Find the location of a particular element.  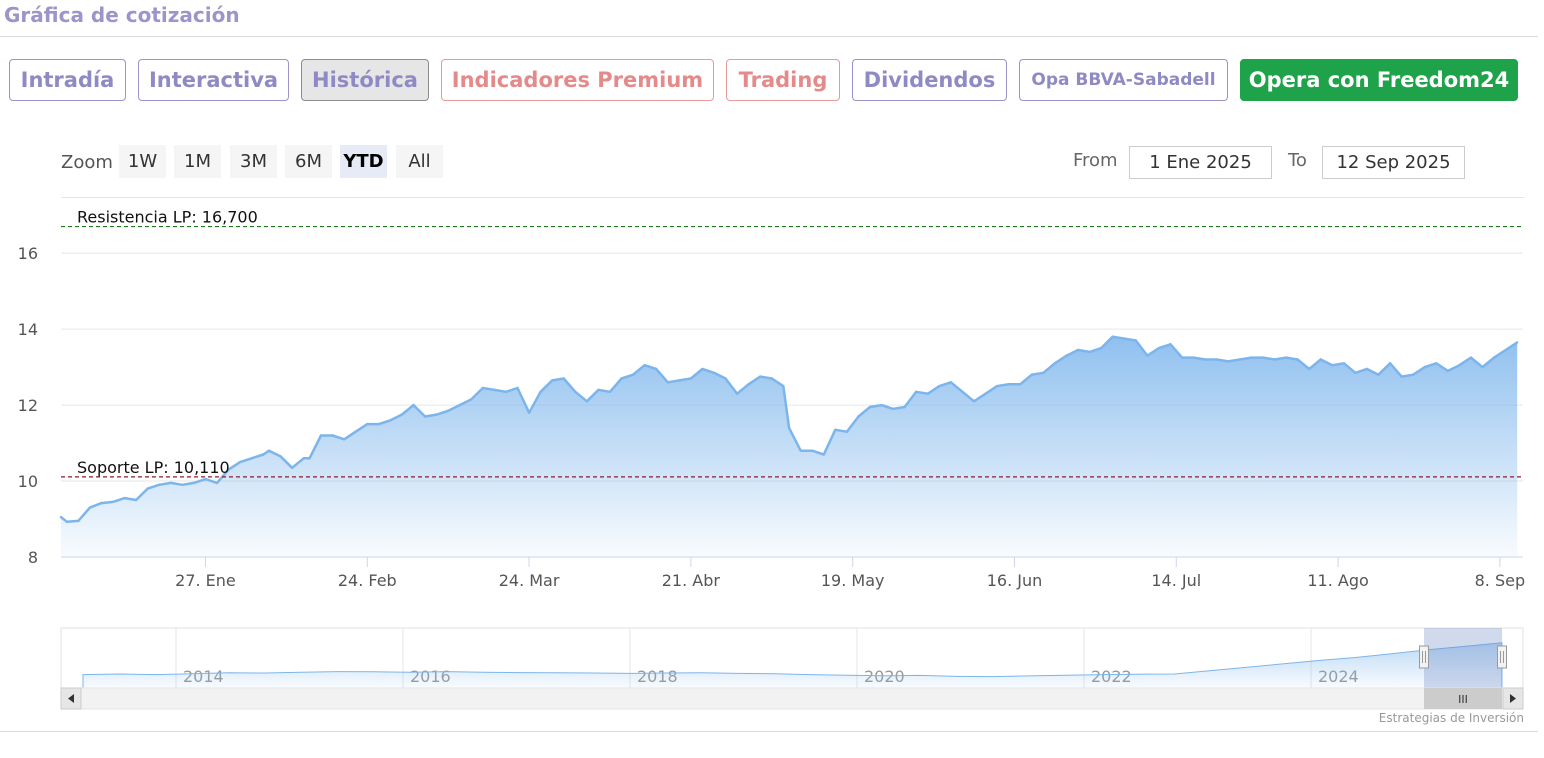

tab-opa-bbva-sabadell: Opa BBVA-Sabadell is located at coordinates (1123, 80).